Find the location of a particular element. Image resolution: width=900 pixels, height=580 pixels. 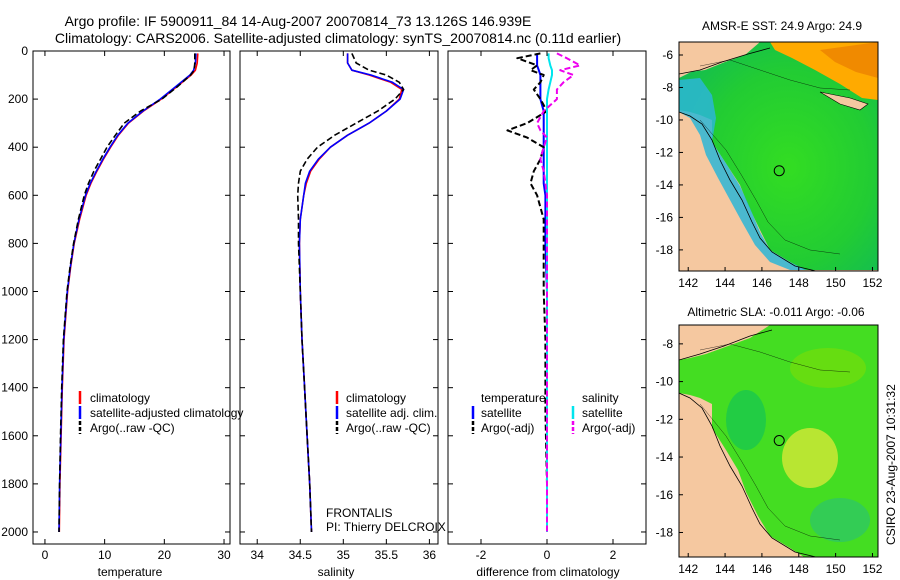

x-tick-label: 10 is located at coordinates (105, 555).